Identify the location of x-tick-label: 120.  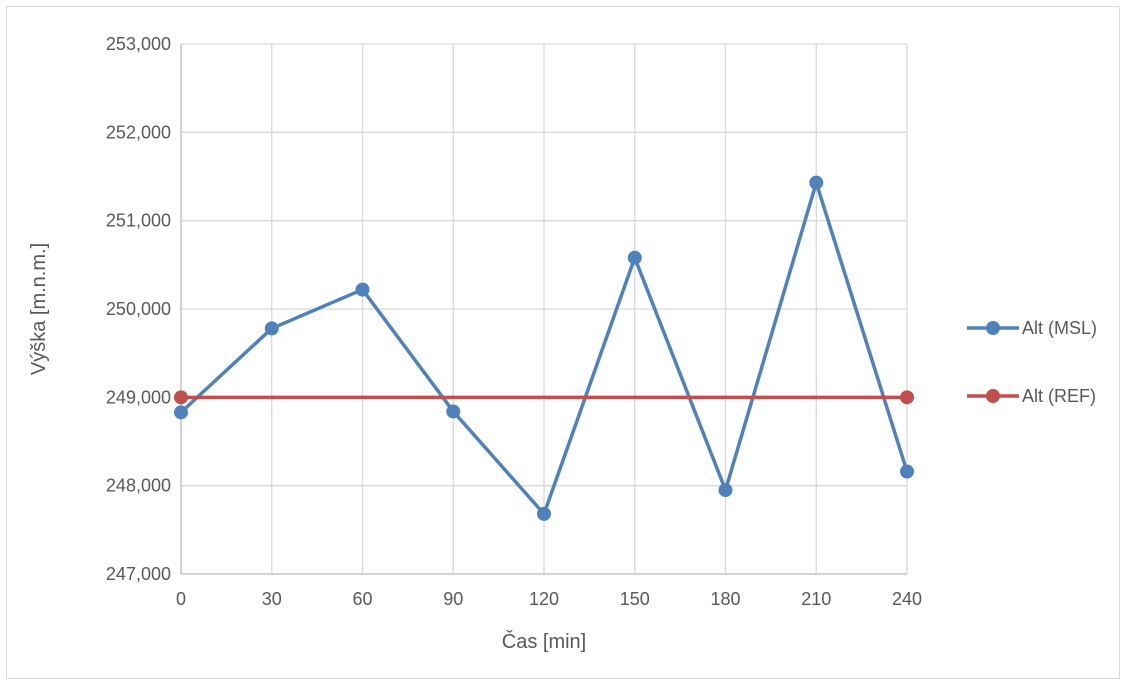
(544, 599).